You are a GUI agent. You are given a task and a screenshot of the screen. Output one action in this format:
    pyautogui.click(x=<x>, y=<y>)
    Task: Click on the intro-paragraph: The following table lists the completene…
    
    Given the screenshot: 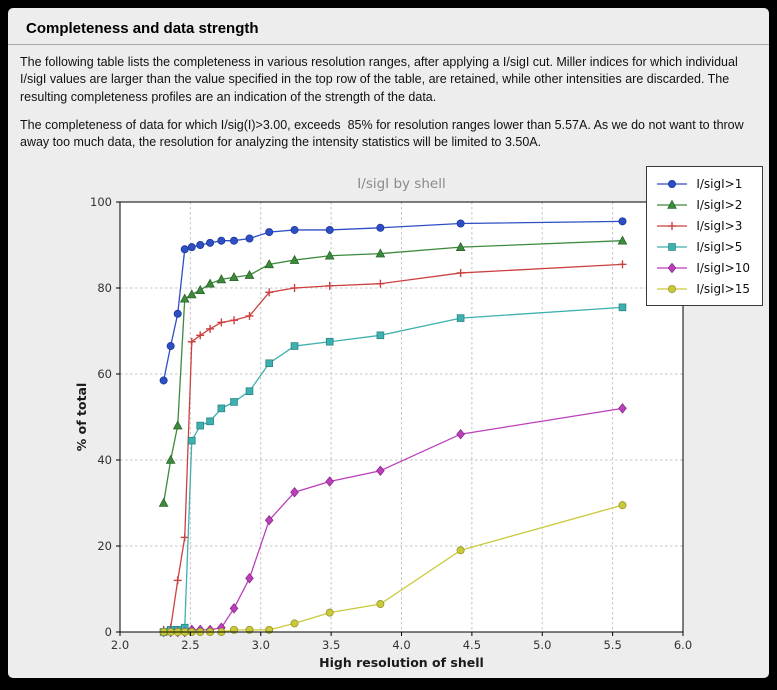 What is the action you would take?
    pyautogui.click(x=381, y=79)
    